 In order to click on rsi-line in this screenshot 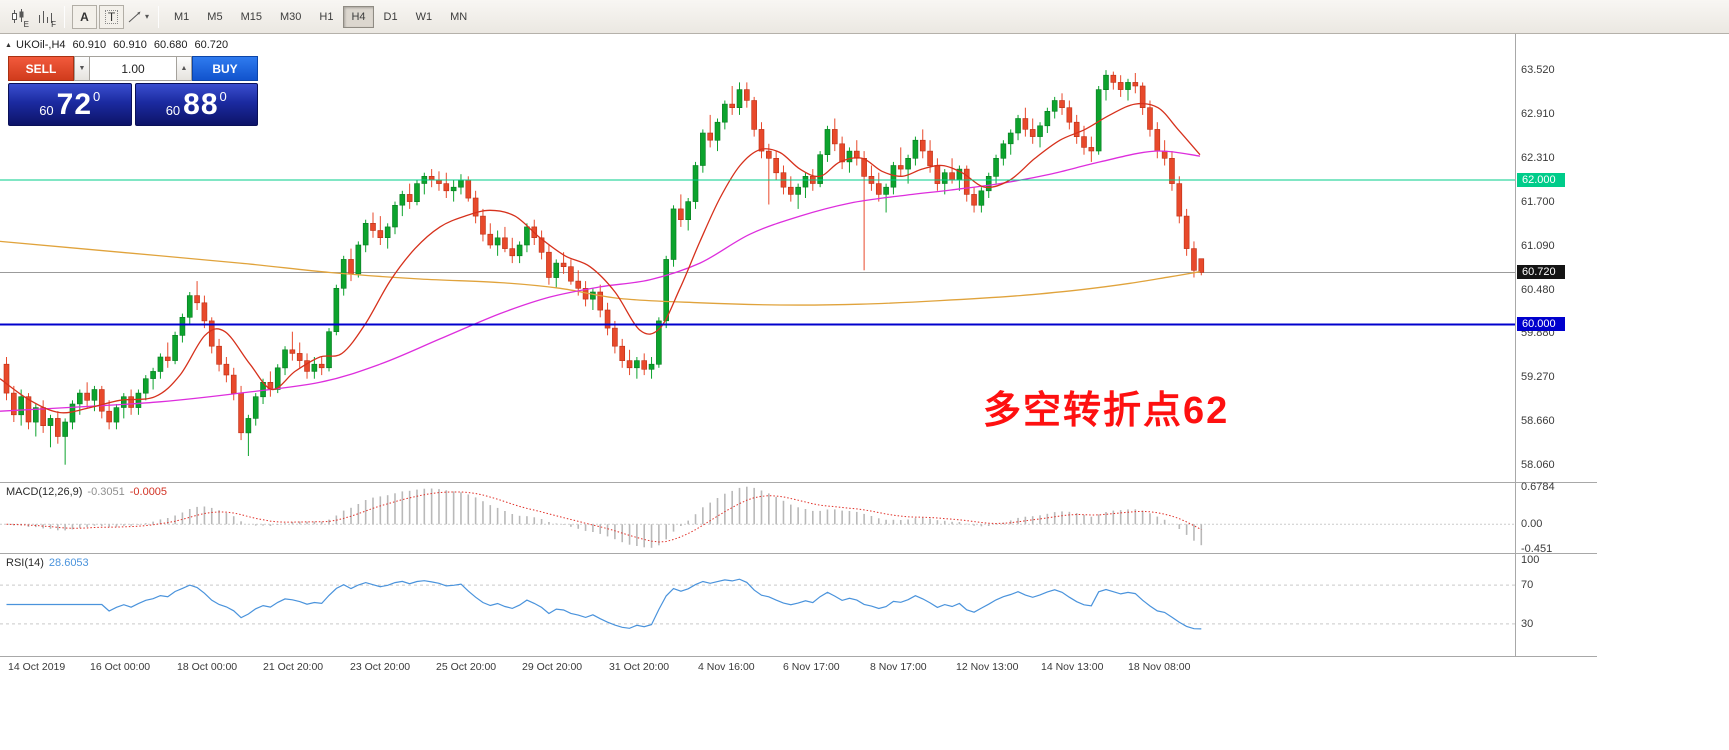, I will do `click(604, 604)`.